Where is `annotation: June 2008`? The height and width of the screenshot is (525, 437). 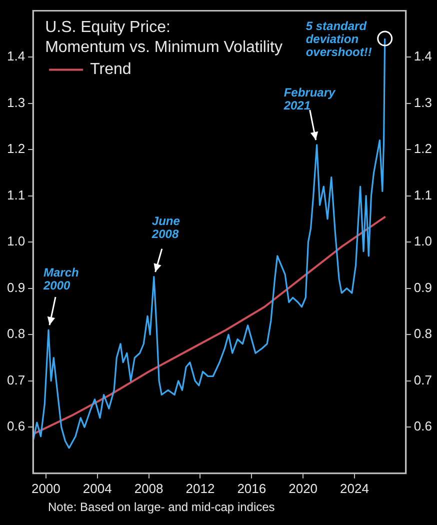 annotation: June 2008 is located at coordinates (165, 228).